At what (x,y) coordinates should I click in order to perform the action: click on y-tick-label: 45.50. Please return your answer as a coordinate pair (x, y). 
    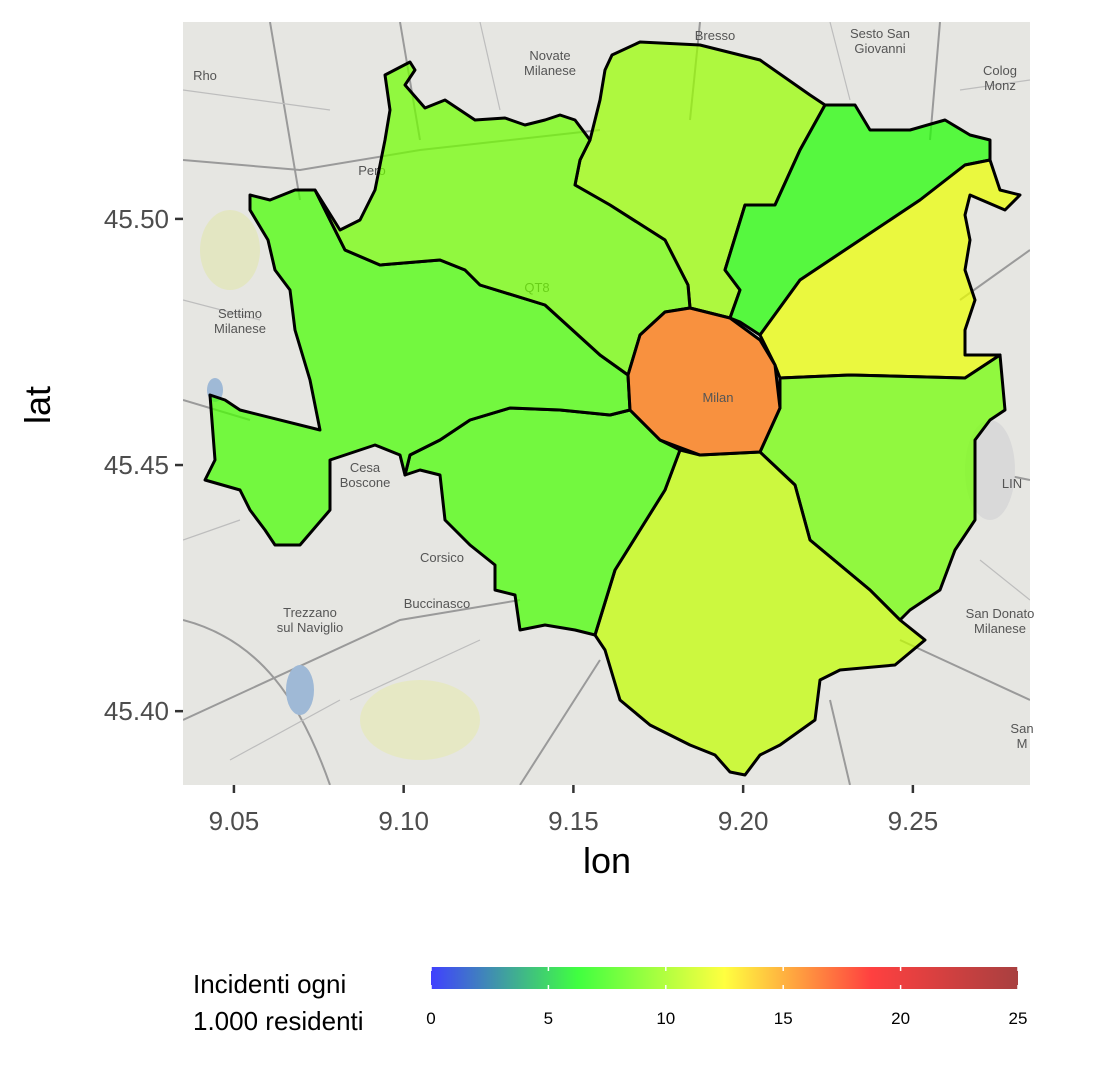
    Looking at the image, I should click on (136, 219).